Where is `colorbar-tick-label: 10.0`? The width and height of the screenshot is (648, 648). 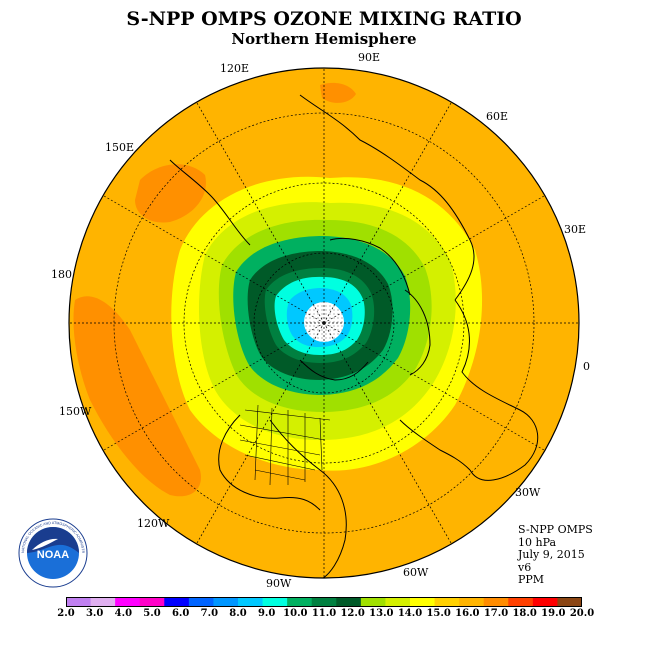 colorbar-tick-label: 10.0 is located at coordinates (295, 613).